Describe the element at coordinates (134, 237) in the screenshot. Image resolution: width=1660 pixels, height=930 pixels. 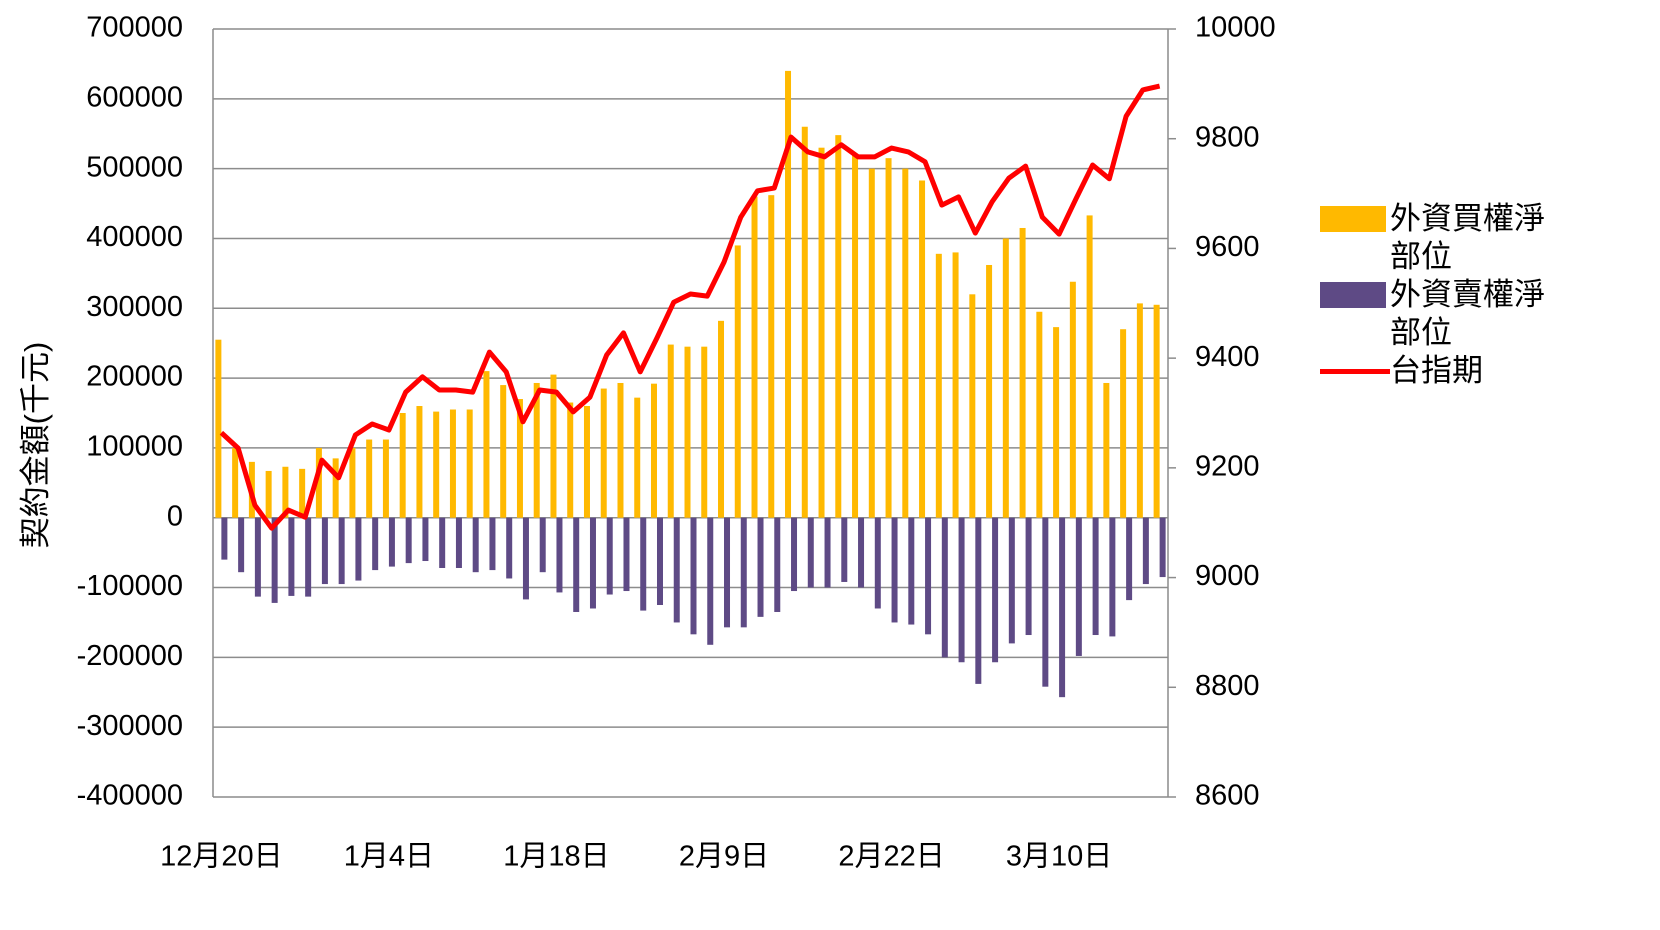
I see `y-tick-label: 400000` at that location.